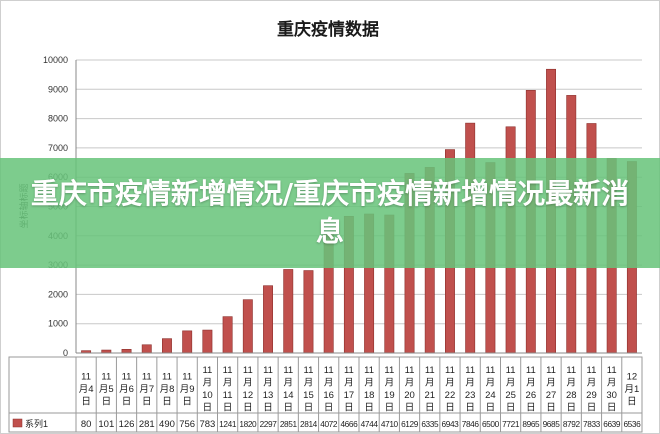  What do you see at coordinates (106, 389) in the screenshot?
I see `x-category-label: 11 月5 日` at bounding box center [106, 389].